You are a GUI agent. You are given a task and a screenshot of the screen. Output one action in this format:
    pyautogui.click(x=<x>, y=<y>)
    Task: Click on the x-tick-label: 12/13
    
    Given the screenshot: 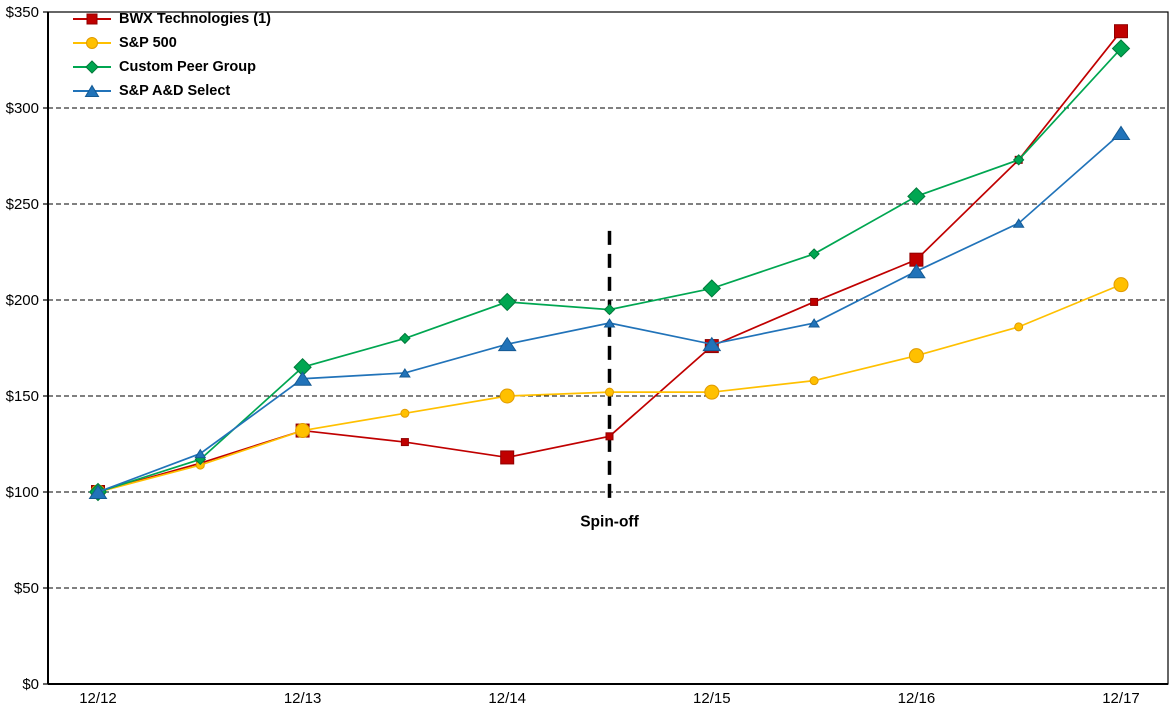 What is the action you would take?
    pyautogui.click(x=303, y=698)
    